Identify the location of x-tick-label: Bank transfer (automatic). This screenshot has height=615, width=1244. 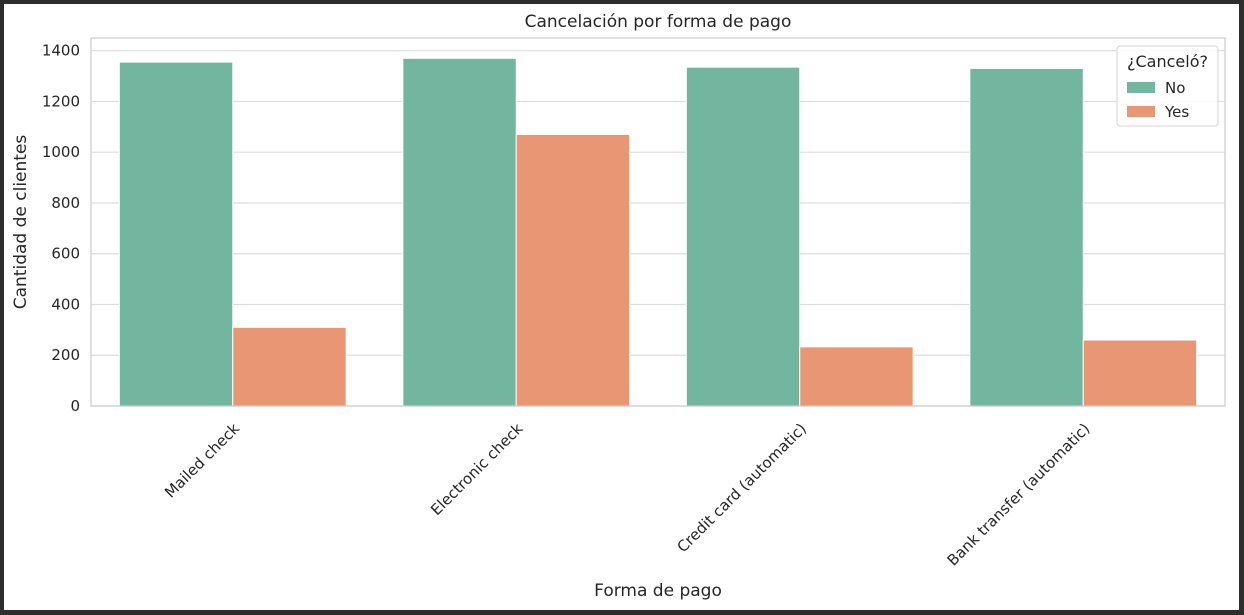
(1019, 495).